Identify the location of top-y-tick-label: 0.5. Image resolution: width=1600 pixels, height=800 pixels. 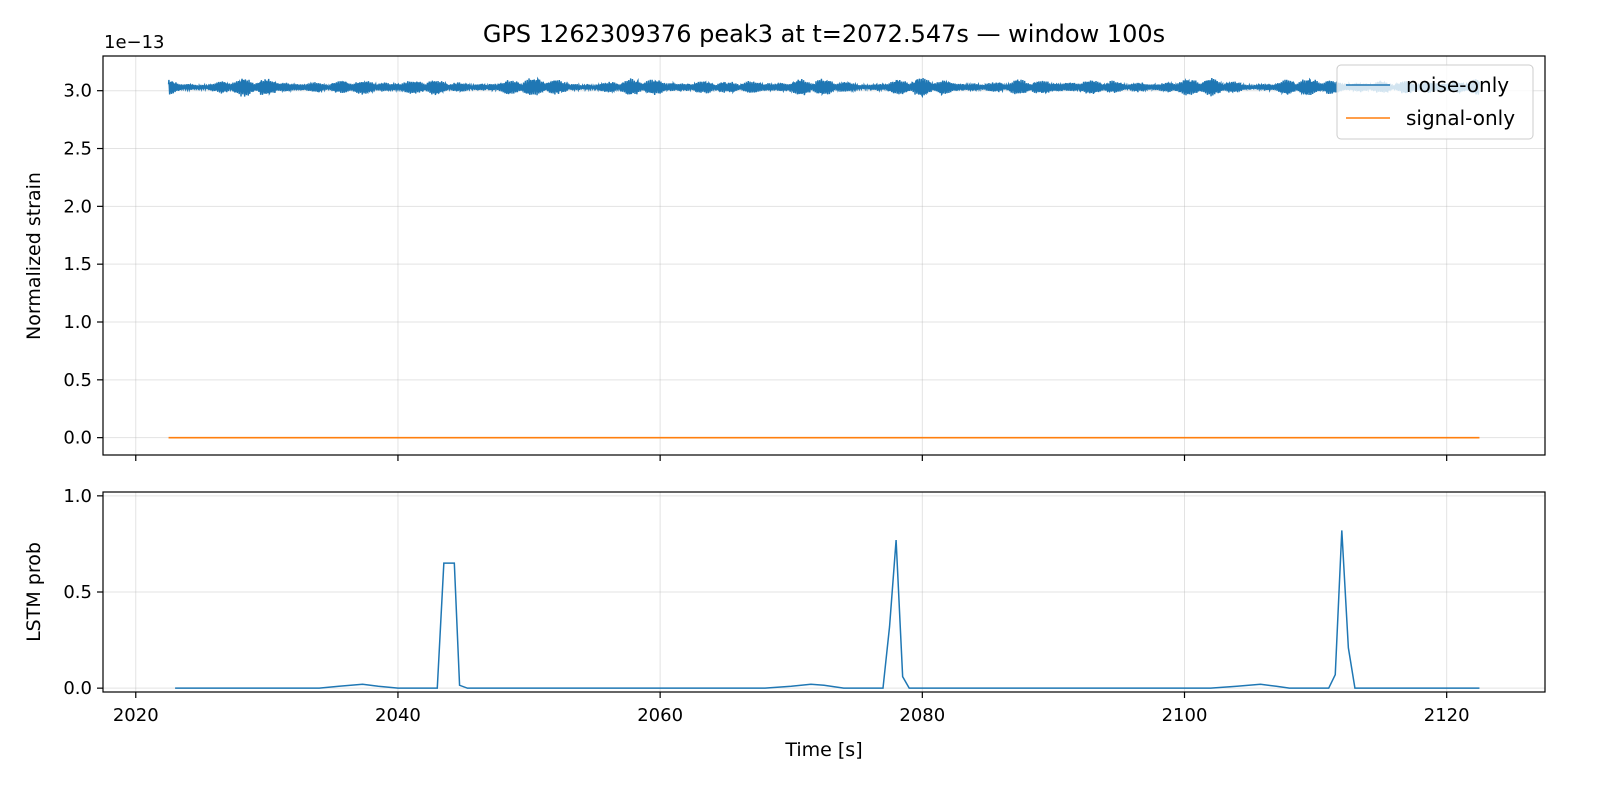
(77, 380).